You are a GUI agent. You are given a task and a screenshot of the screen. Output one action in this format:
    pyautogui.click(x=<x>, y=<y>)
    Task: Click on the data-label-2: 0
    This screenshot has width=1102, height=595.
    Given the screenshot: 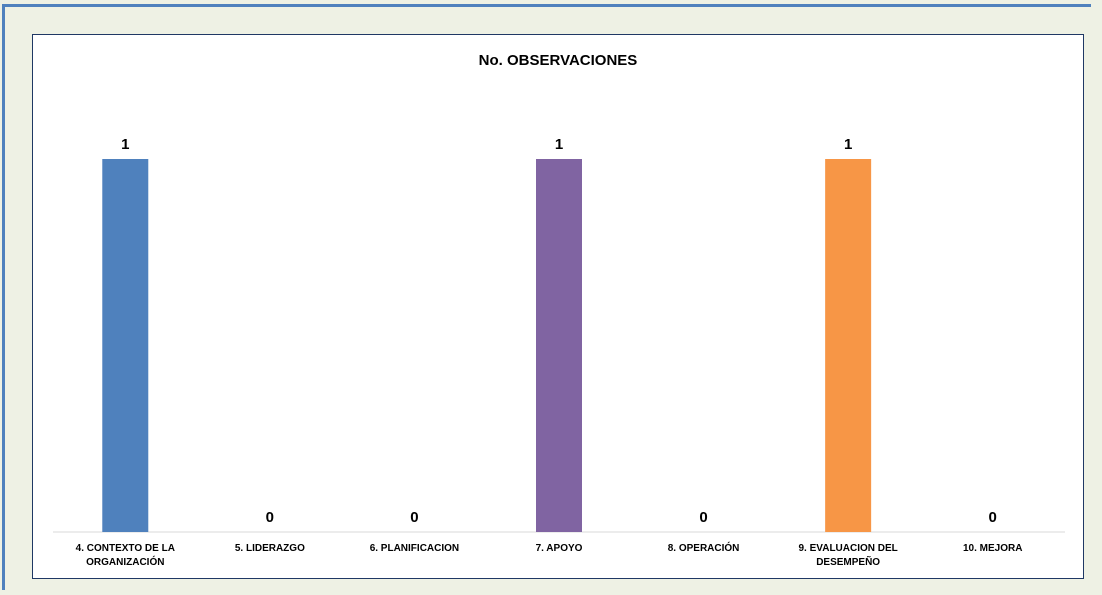 What is the action you would take?
    pyautogui.click(x=270, y=517)
    